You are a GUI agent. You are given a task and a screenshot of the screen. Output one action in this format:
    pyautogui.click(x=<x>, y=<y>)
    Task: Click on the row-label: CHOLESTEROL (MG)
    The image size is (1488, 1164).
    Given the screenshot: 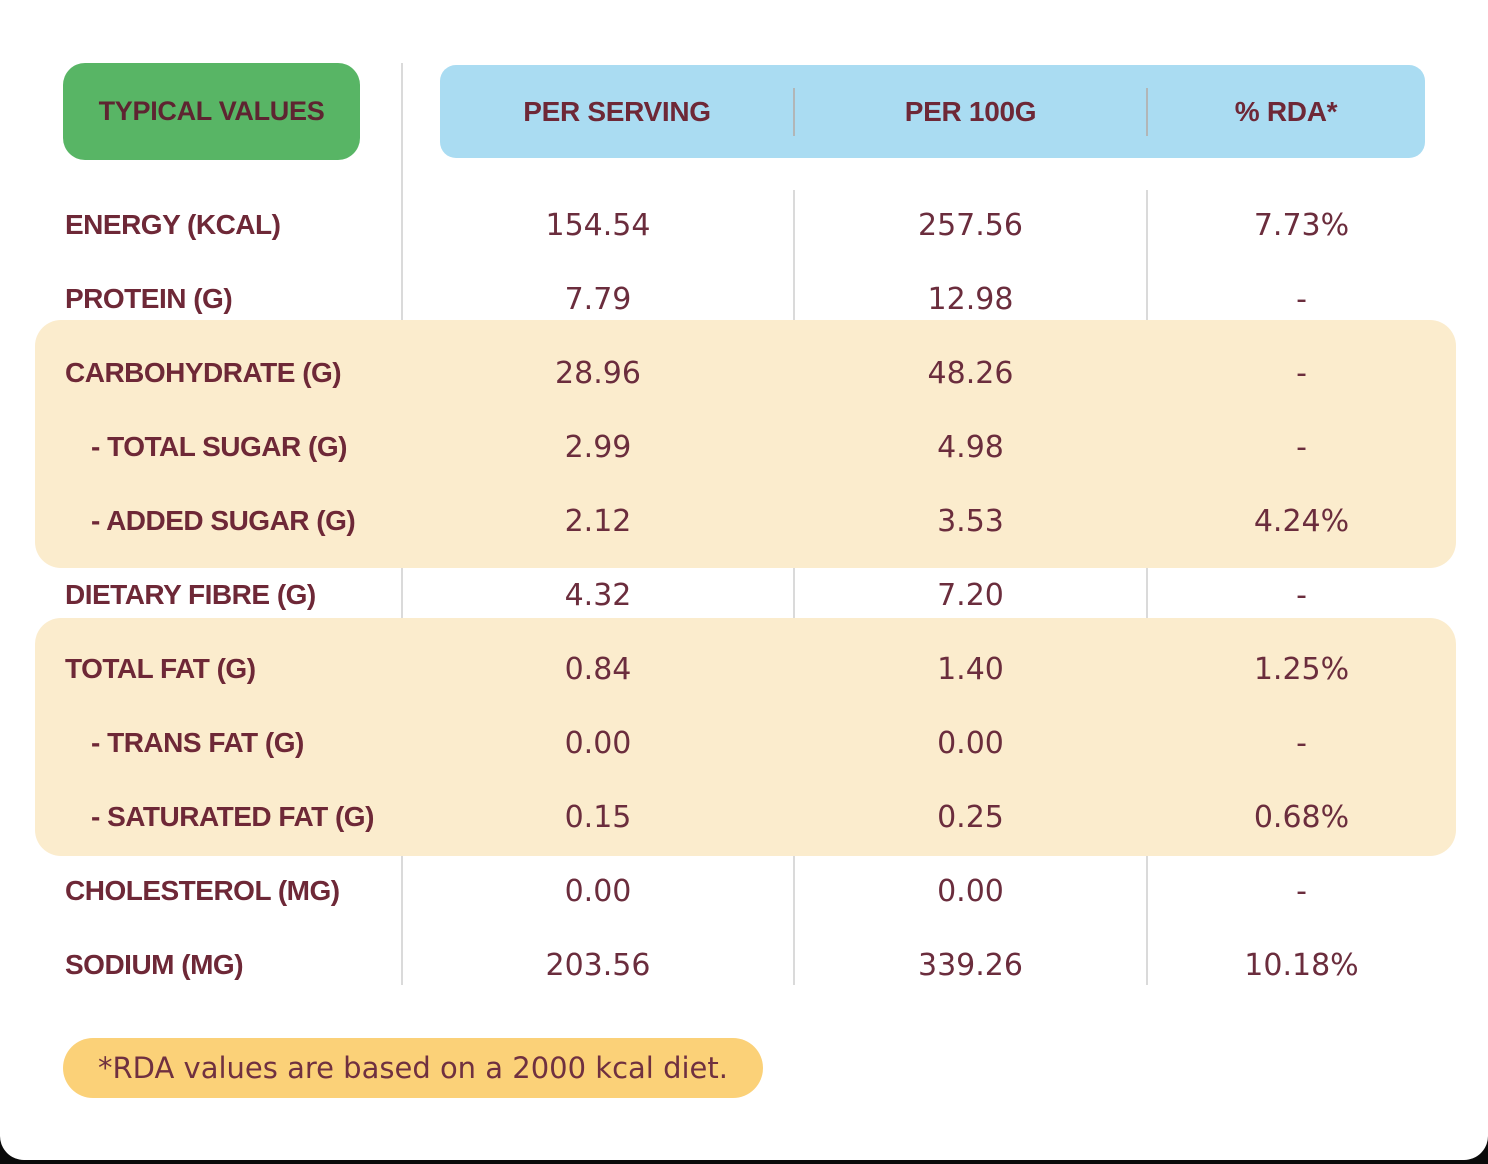 What is the action you would take?
    pyautogui.click(x=202, y=890)
    